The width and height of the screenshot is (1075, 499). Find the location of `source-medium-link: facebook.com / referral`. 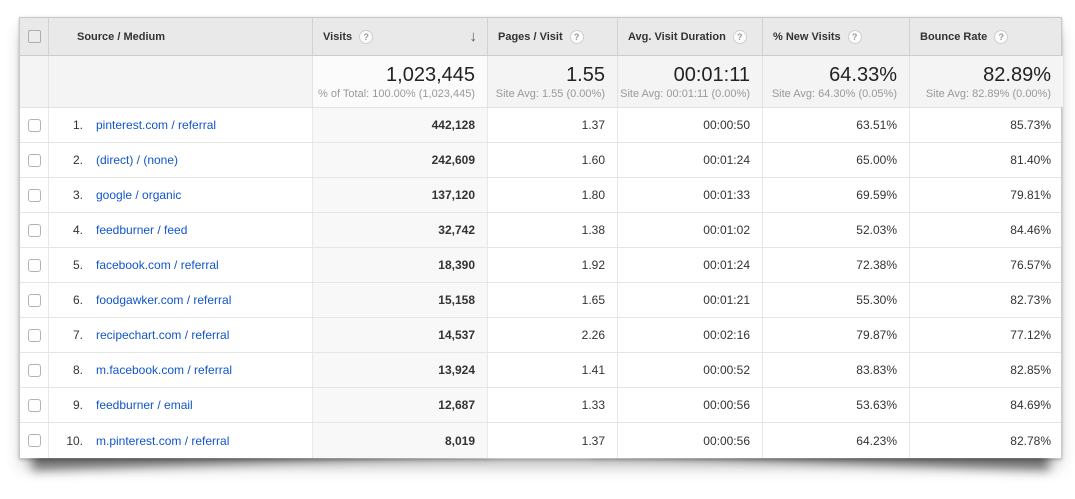

source-medium-link: facebook.com / referral is located at coordinates (157, 265).